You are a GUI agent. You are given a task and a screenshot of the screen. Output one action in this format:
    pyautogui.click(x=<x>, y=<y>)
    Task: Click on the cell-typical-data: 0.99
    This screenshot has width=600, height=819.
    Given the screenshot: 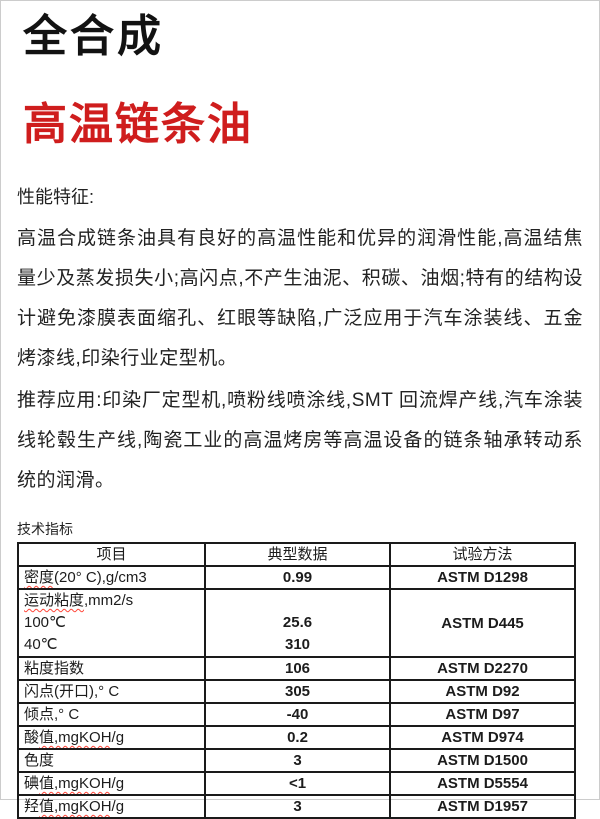 What is the action you would take?
    pyautogui.click(x=297, y=577)
    